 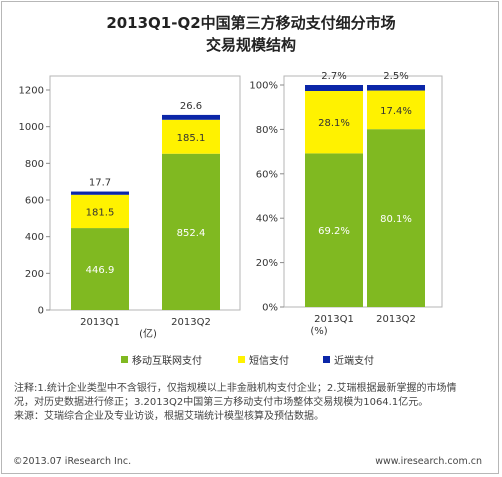 What do you see at coordinates (34, 164) in the screenshot?
I see `y-tick-label: 800` at bounding box center [34, 164].